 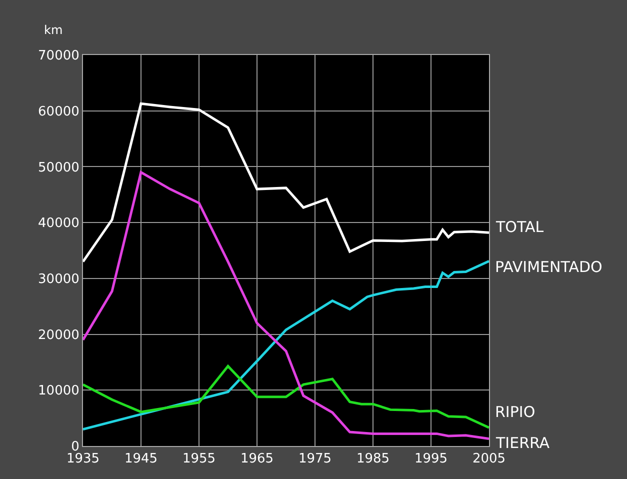 What do you see at coordinates (548, 267) in the screenshot?
I see `series-label: PAVIMENTADO` at bounding box center [548, 267].